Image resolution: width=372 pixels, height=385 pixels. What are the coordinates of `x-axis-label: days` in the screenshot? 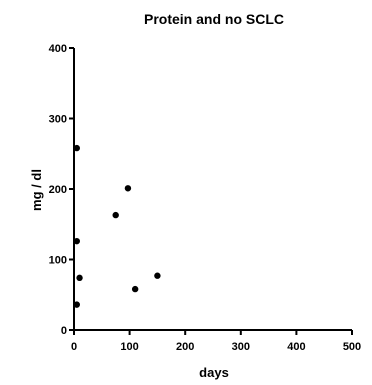 It's located at (214, 372).